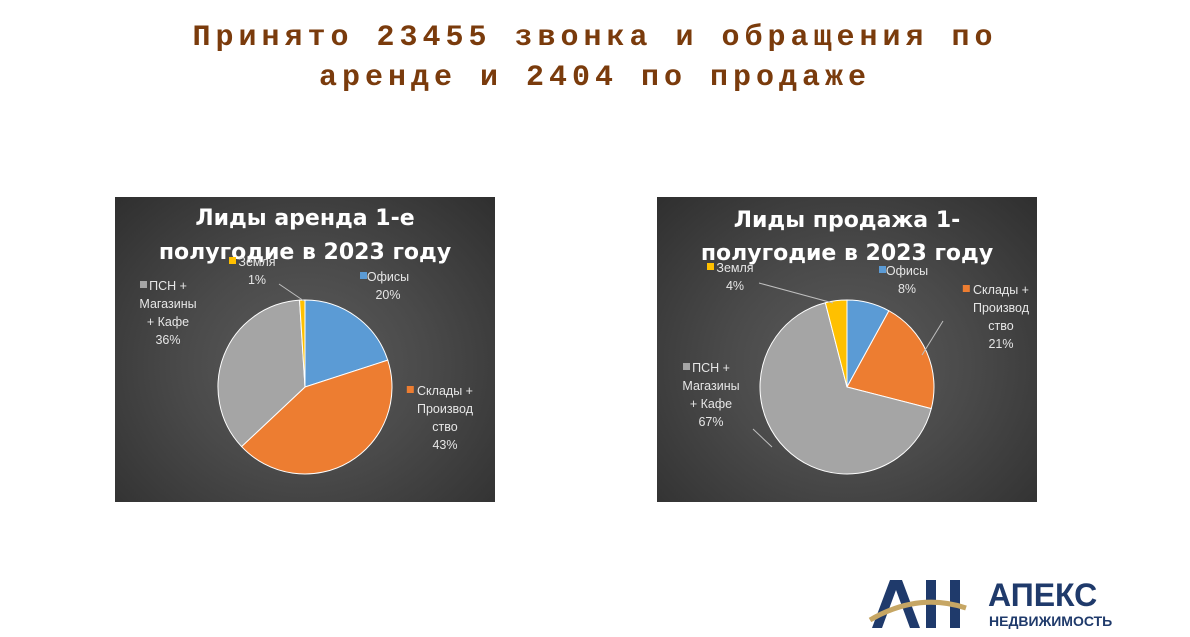 Image resolution: width=1190 pixels, height=637 pixels. Describe the element at coordinates (710, 395) in the screenshot. I see `data-label-3: ПСН + Магазины + Кафе 67%` at that location.